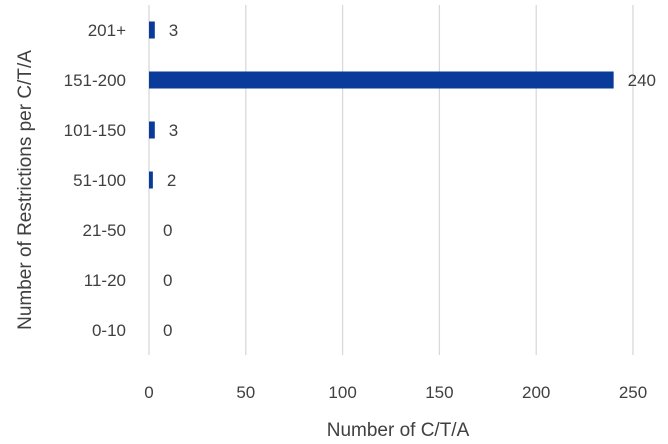 The width and height of the screenshot is (668, 444). Describe the element at coordinates (633, 392) in the screenshot. I see `x-tick-label: 250` at that location.